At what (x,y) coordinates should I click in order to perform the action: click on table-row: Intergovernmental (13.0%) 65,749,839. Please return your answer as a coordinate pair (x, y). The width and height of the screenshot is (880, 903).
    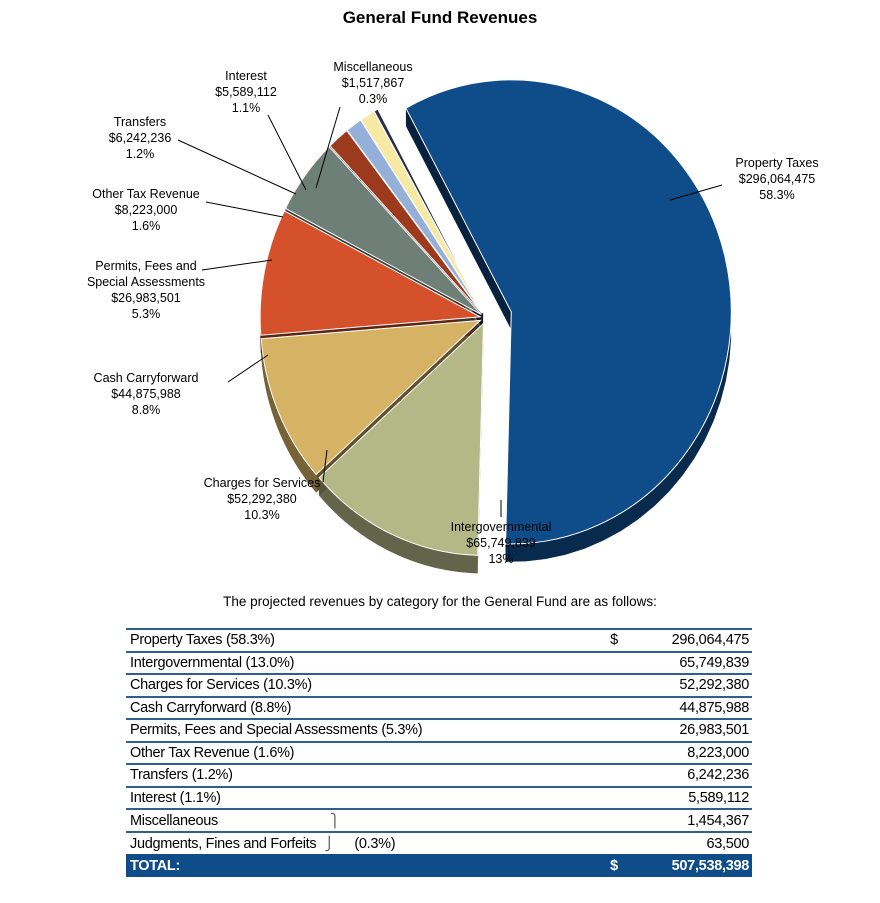
    Looking at the image, I should click on (439, 662).